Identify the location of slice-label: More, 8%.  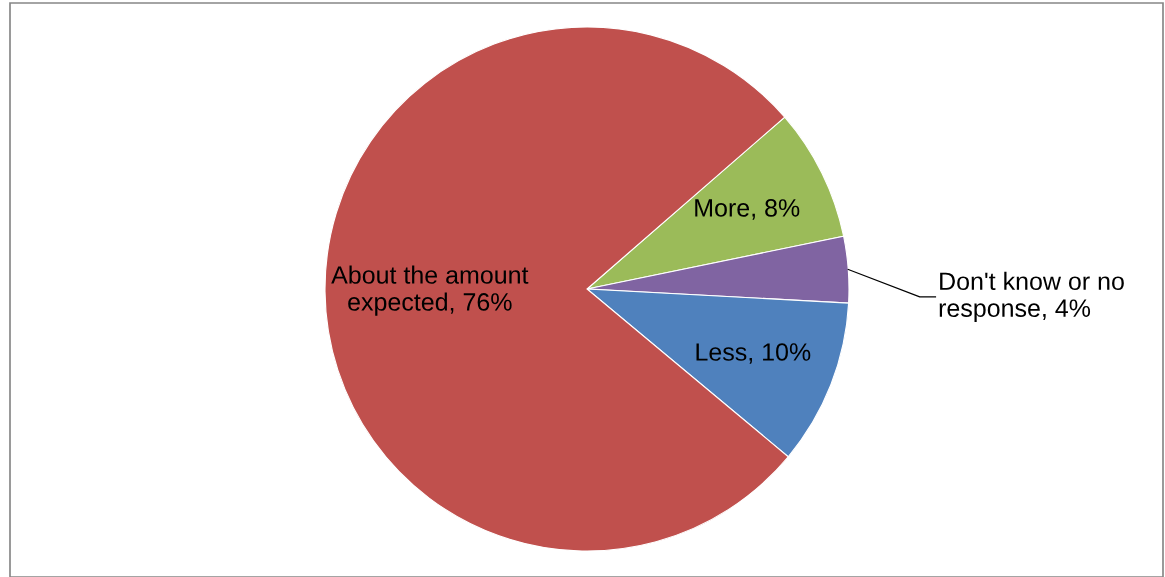
(747, 209).